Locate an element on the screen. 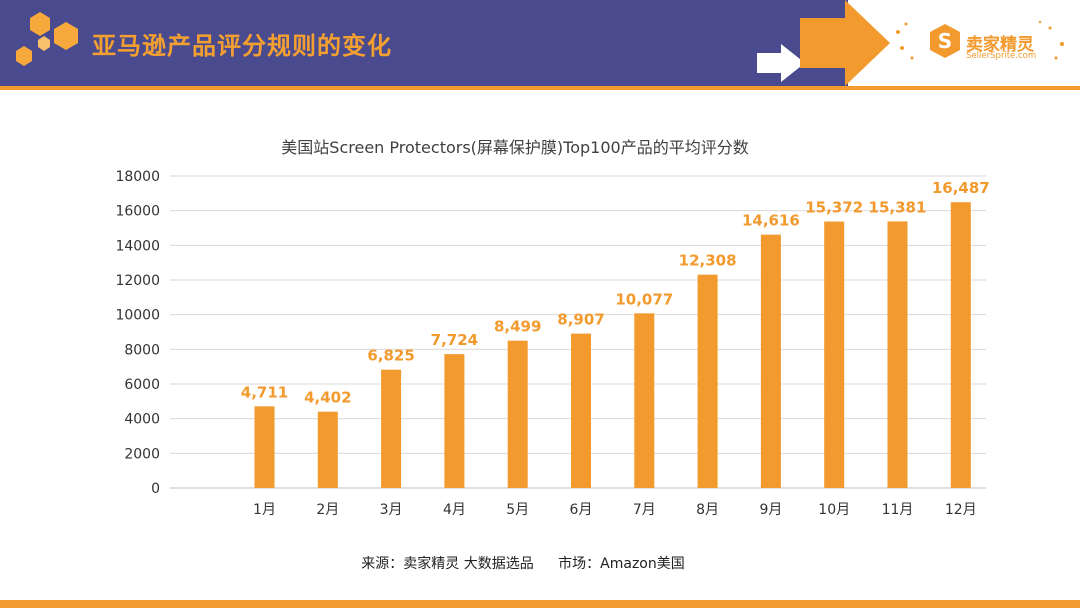 This screenshot has height=608, width=1080. data-label: 12,308 is located at coordinates (708, 261).